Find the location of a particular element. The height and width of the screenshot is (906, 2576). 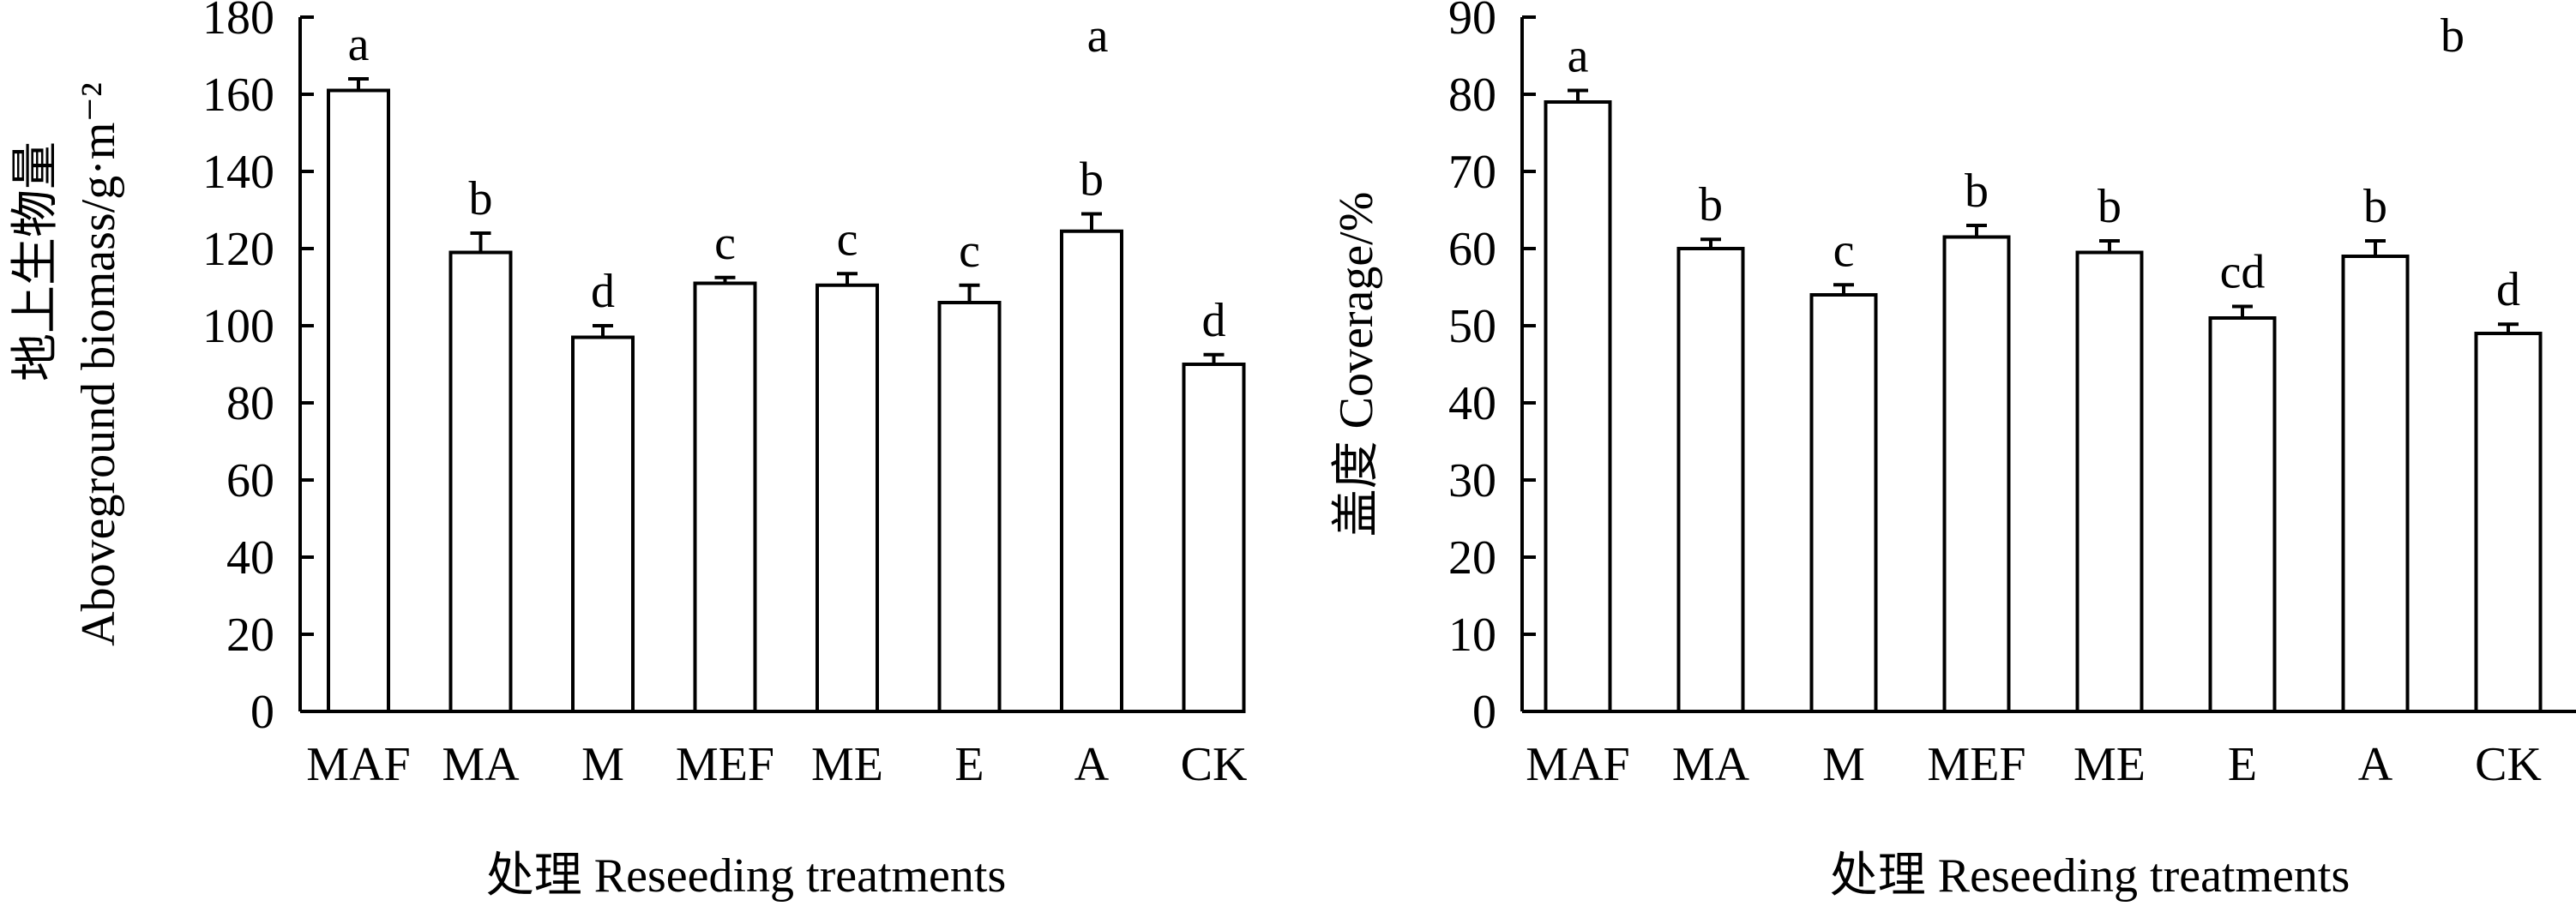

y-axis-title-en: Aboveground biomass/g·m⁻² is located at coordinates (98, 364).